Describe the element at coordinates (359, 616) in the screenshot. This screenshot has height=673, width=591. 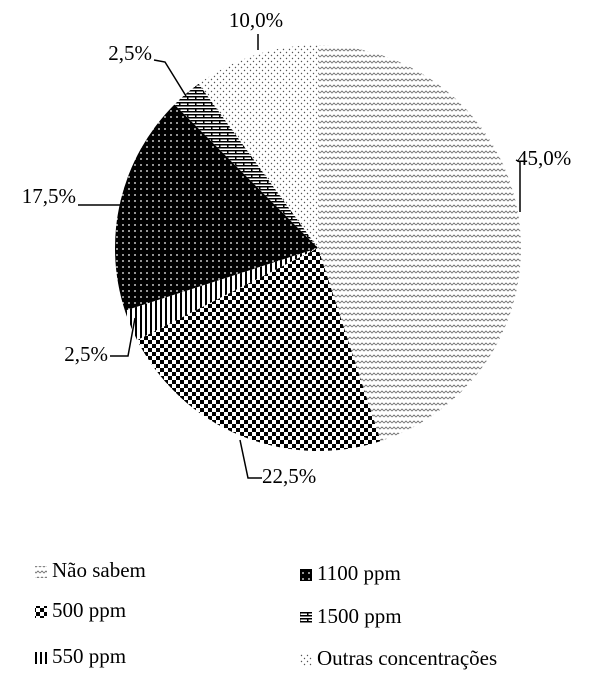
I see `legend-label: 1500 ppm` at that location.